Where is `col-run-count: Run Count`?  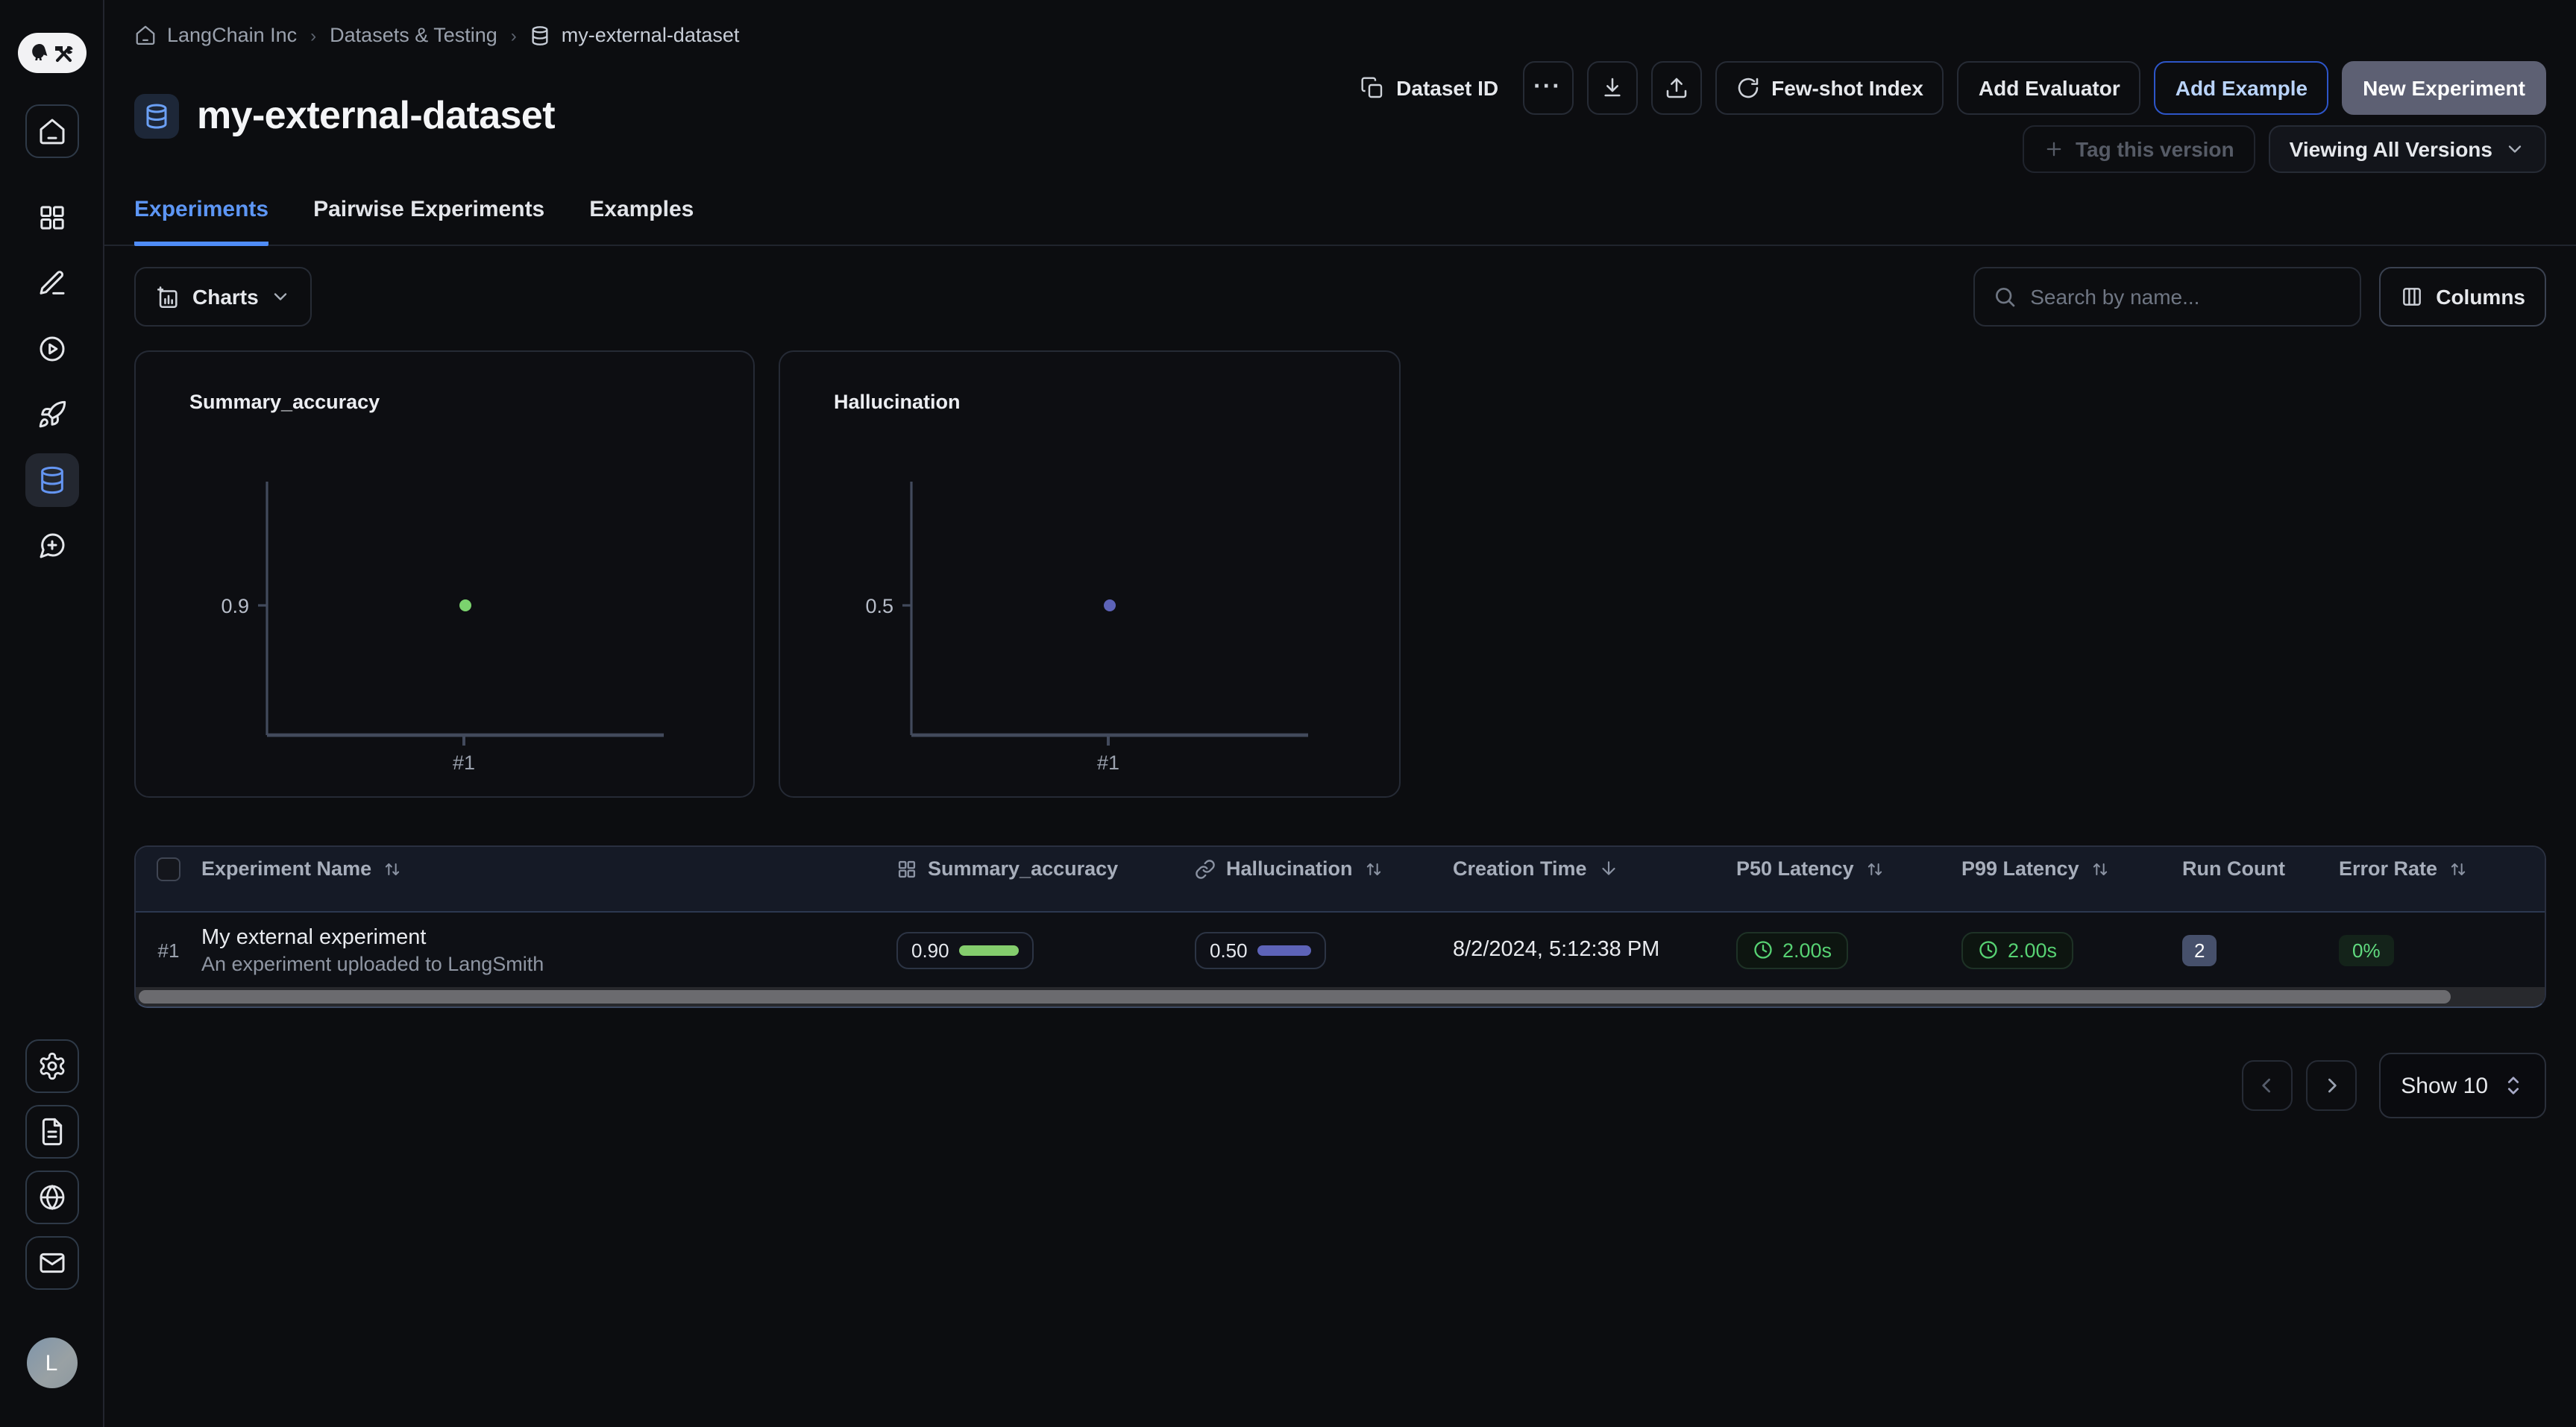
col-run-count: Run Count is located at coordinates (2261, 870).